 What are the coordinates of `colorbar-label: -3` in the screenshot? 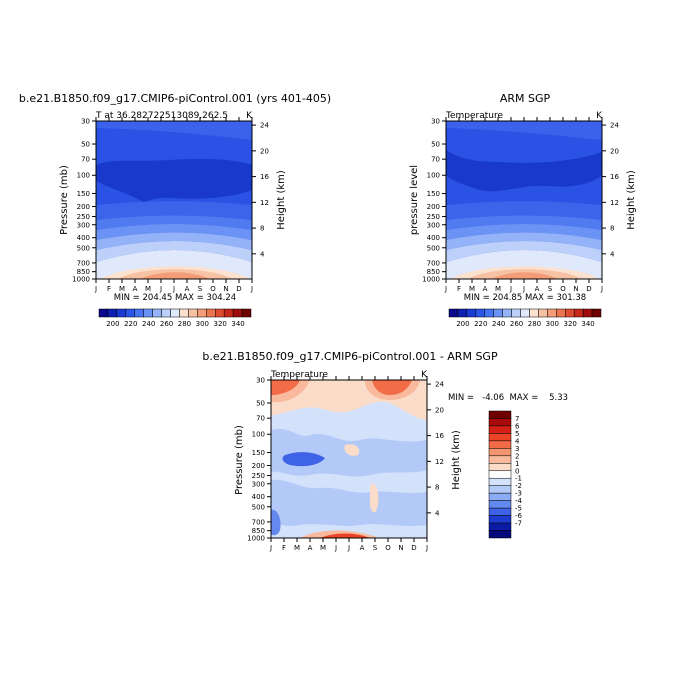 It's located at (518, 494).